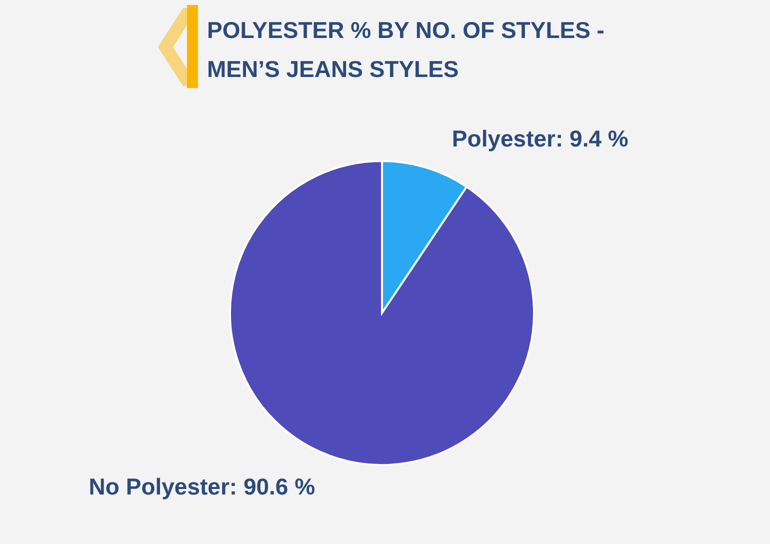 This screenshot has height=544, width=770. I want to click on chart-title: POLYESTER % BY NO. OF STYLES - MEN’S JEANS STYLES, so click(405, 49).